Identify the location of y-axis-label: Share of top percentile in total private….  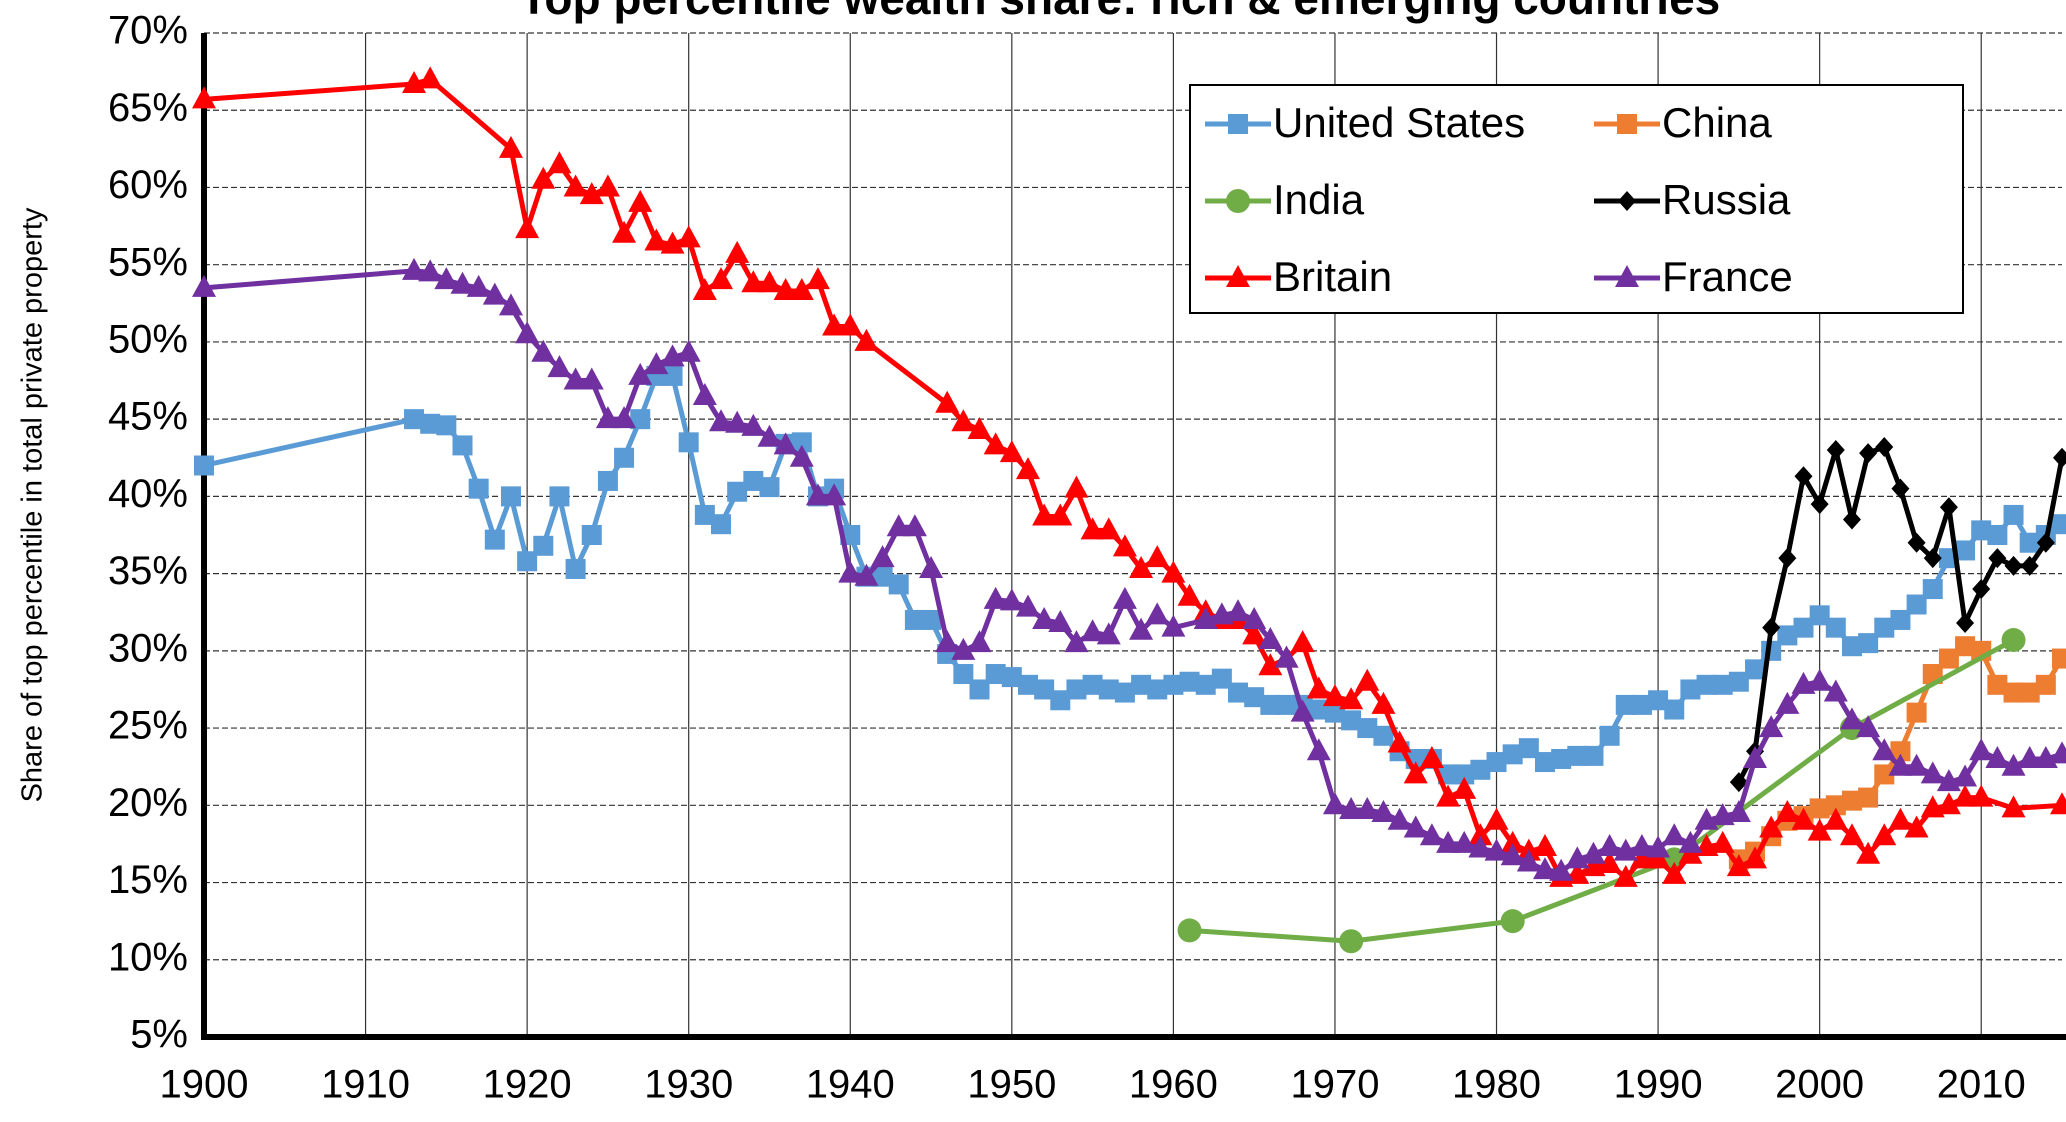
(33, 504).